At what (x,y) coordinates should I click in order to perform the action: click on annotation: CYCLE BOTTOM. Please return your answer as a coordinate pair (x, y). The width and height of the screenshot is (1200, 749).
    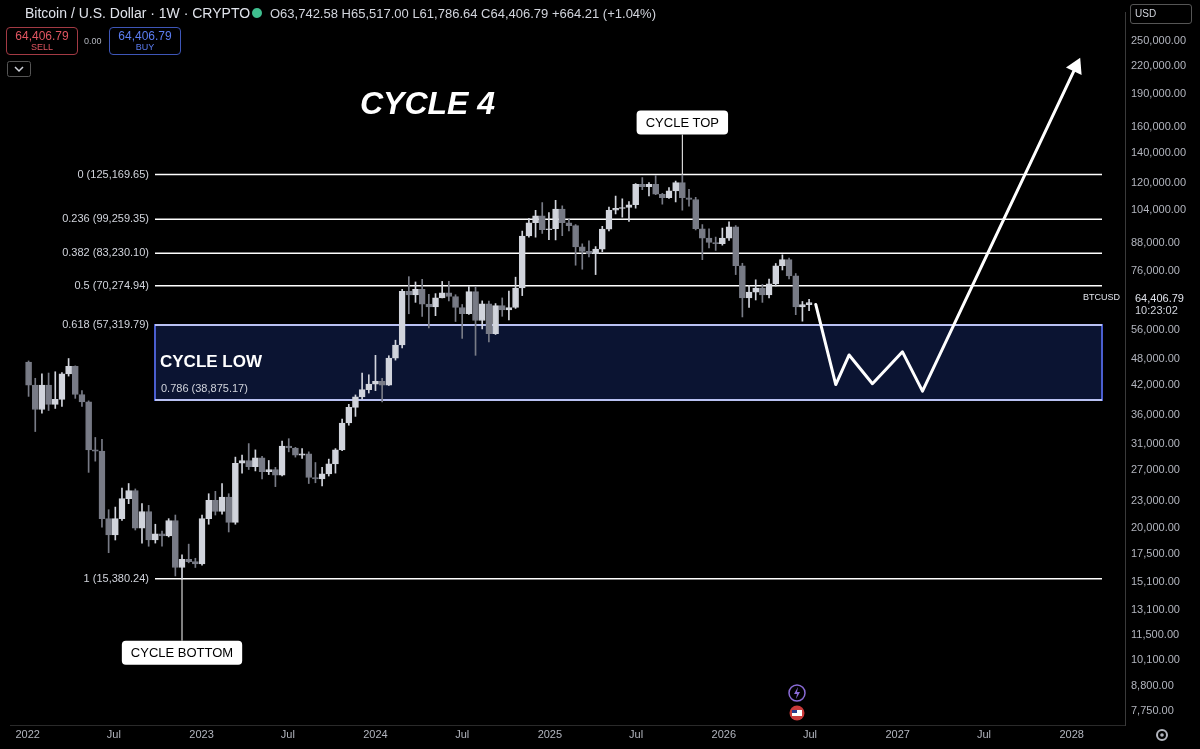
    Looking at the image, I should click on (182, 653).